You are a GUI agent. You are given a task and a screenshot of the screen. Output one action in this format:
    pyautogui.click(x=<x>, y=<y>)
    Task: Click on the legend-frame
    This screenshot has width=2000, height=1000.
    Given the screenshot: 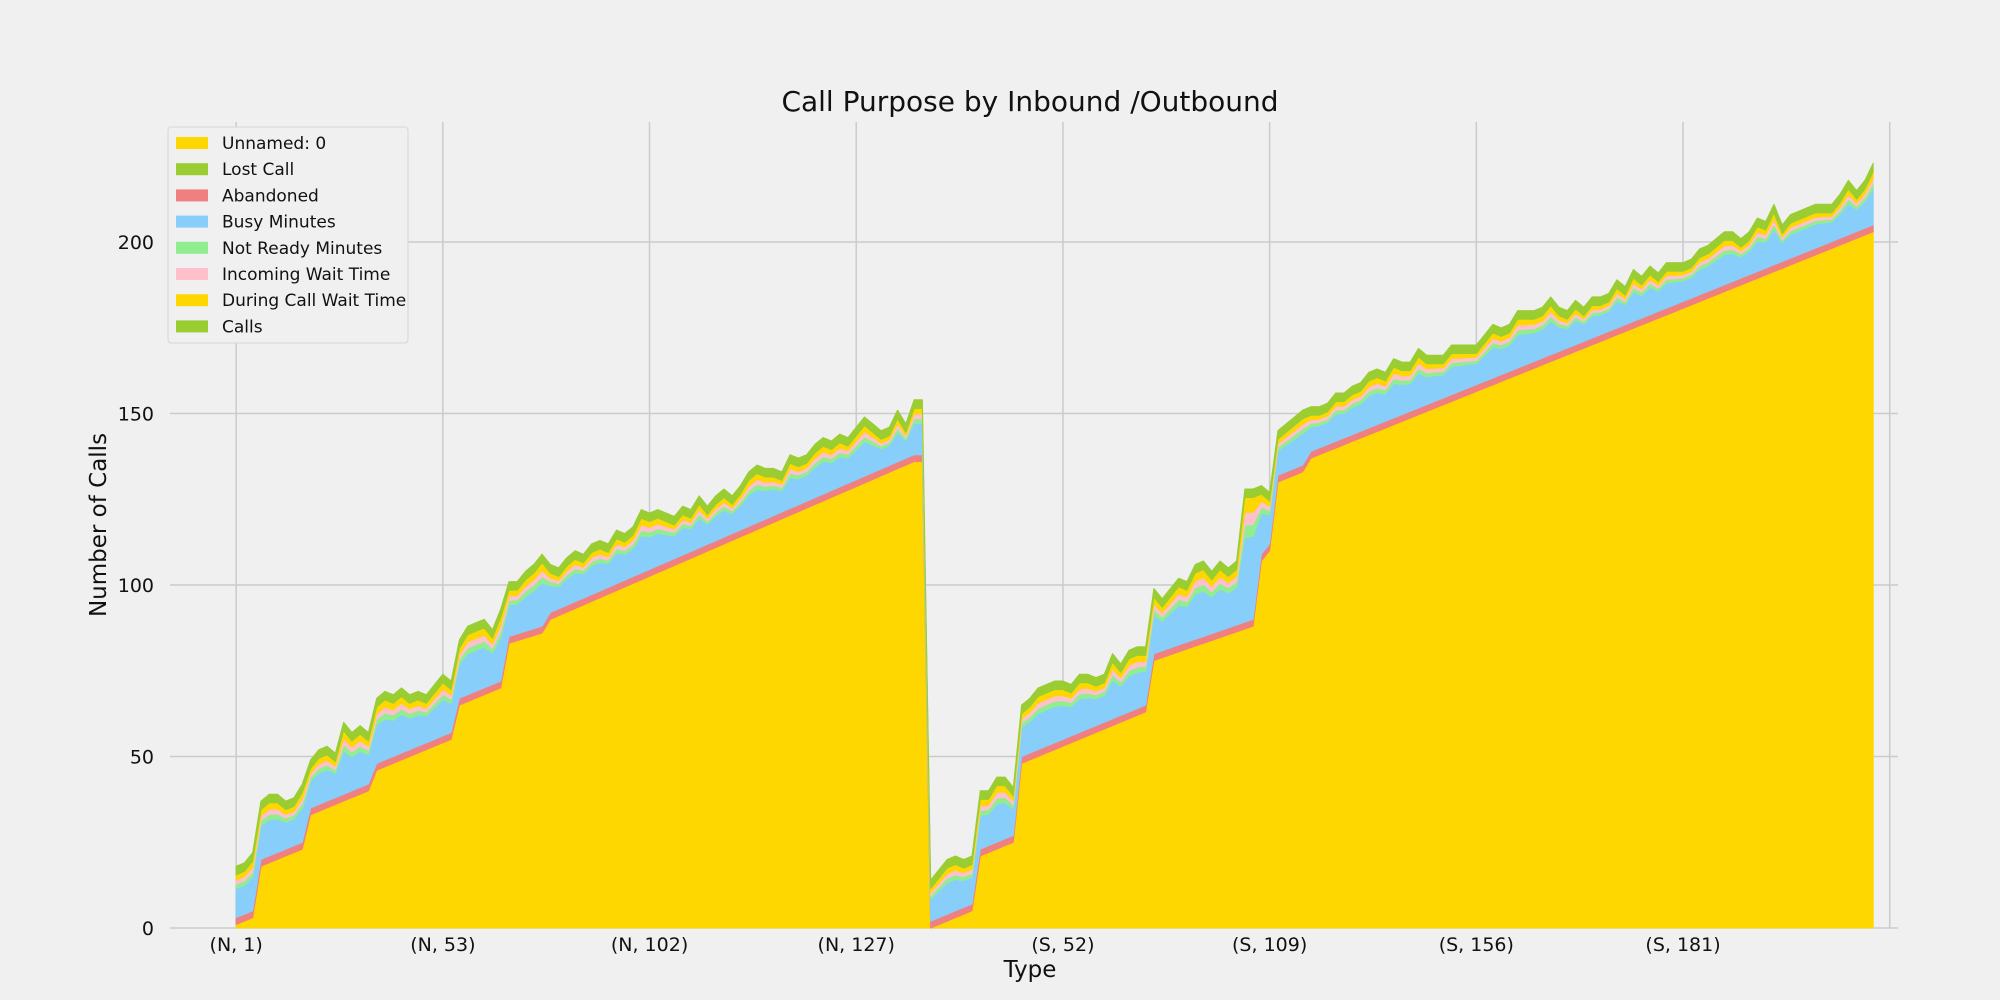 What is the action you would take?
    pyautogui.click(x=288, y=235)
    